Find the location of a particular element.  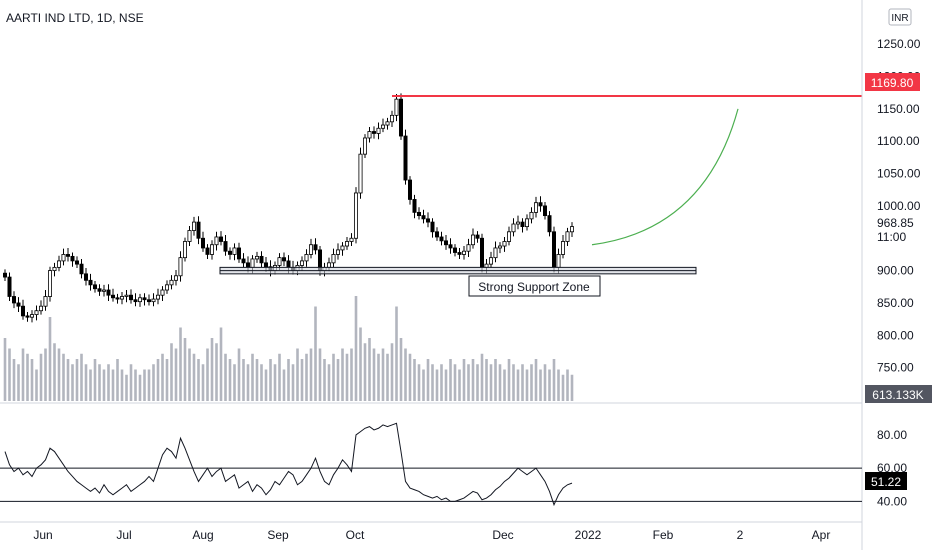

support-zone-label: Strong Support Zone is located at coordinates (534, 287).